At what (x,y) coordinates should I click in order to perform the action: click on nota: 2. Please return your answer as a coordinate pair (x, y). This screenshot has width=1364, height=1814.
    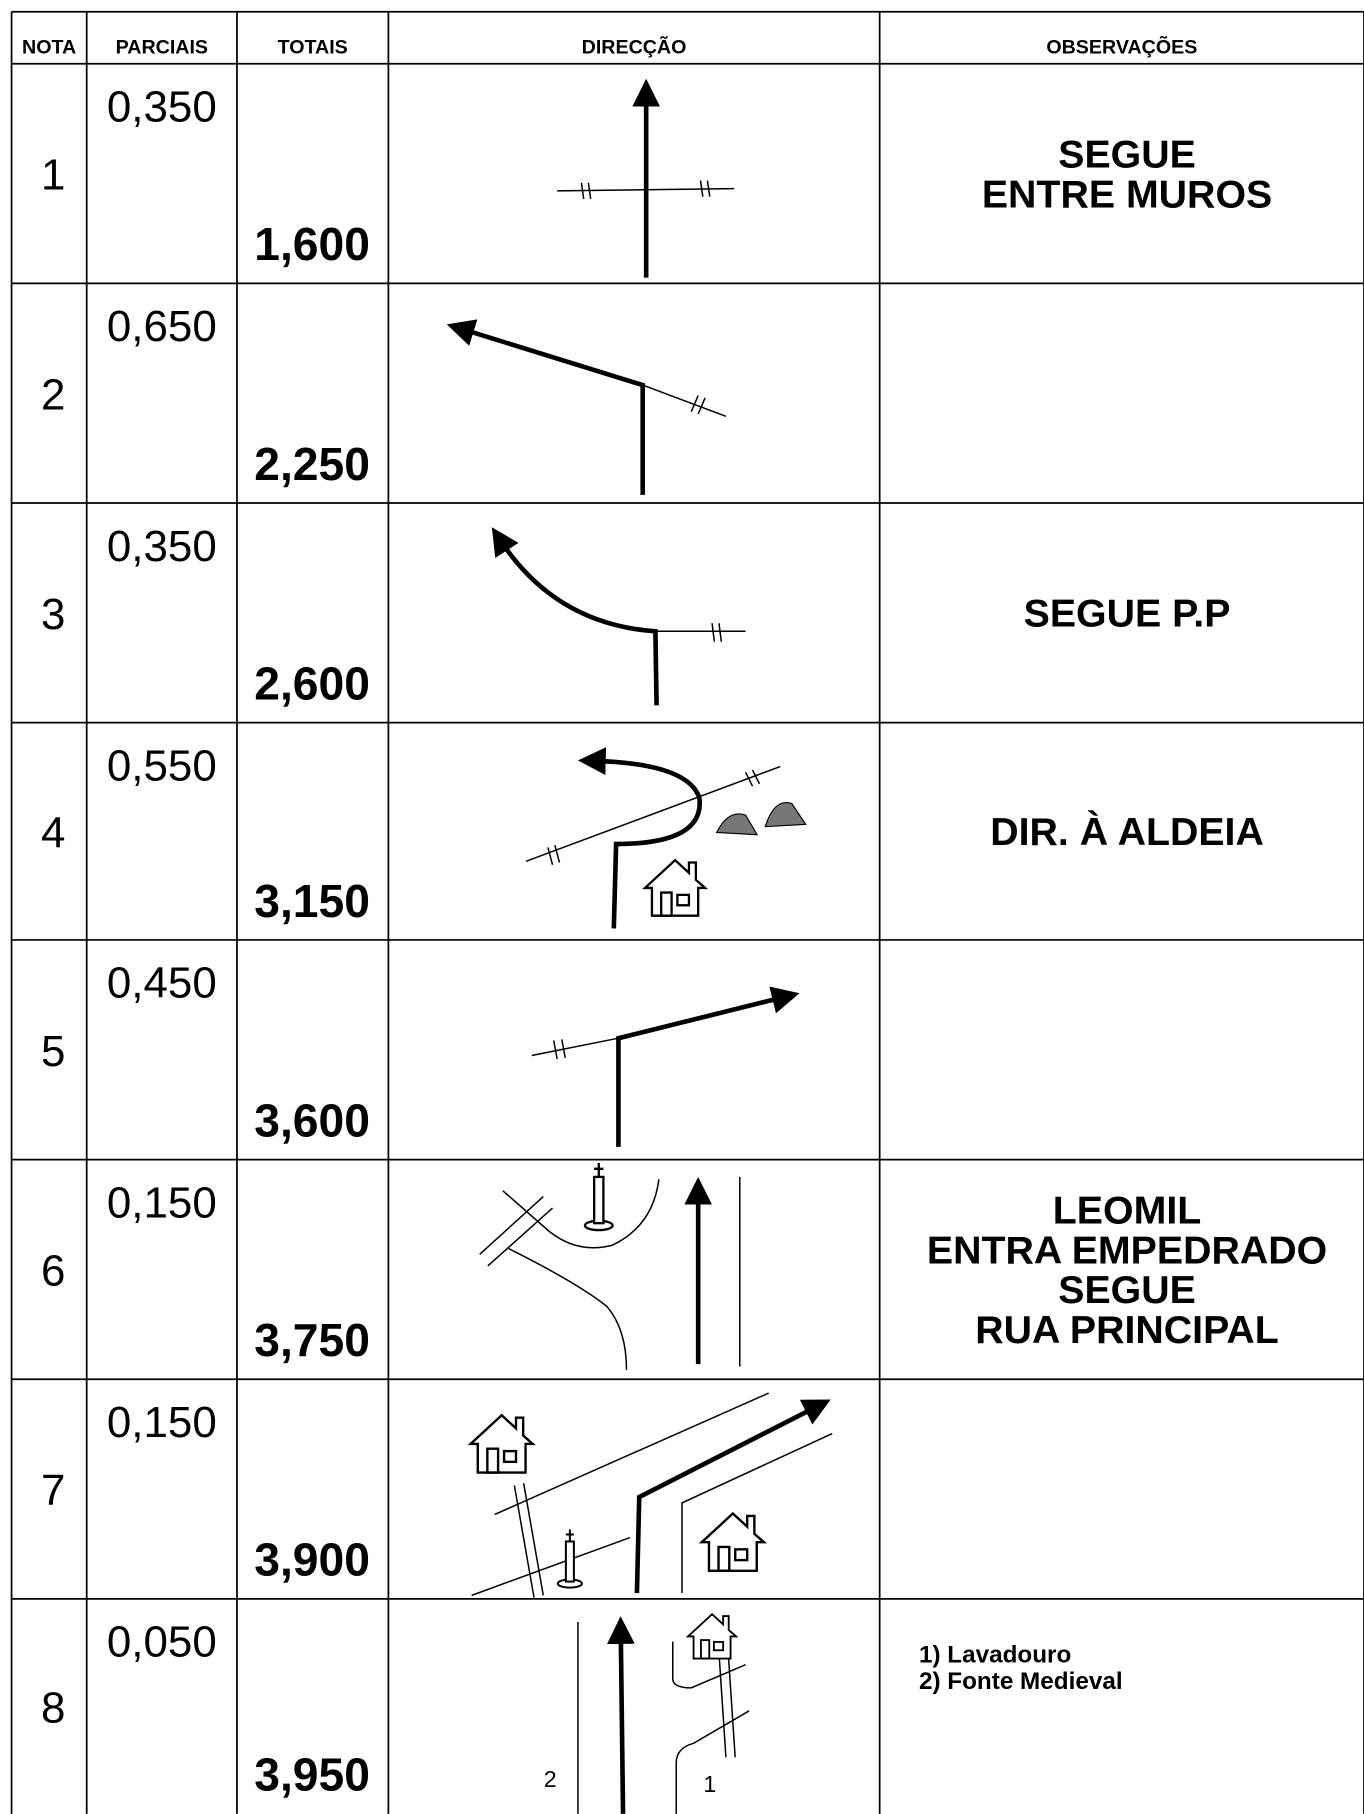
    Looking at the image, I should click on (53, 394).